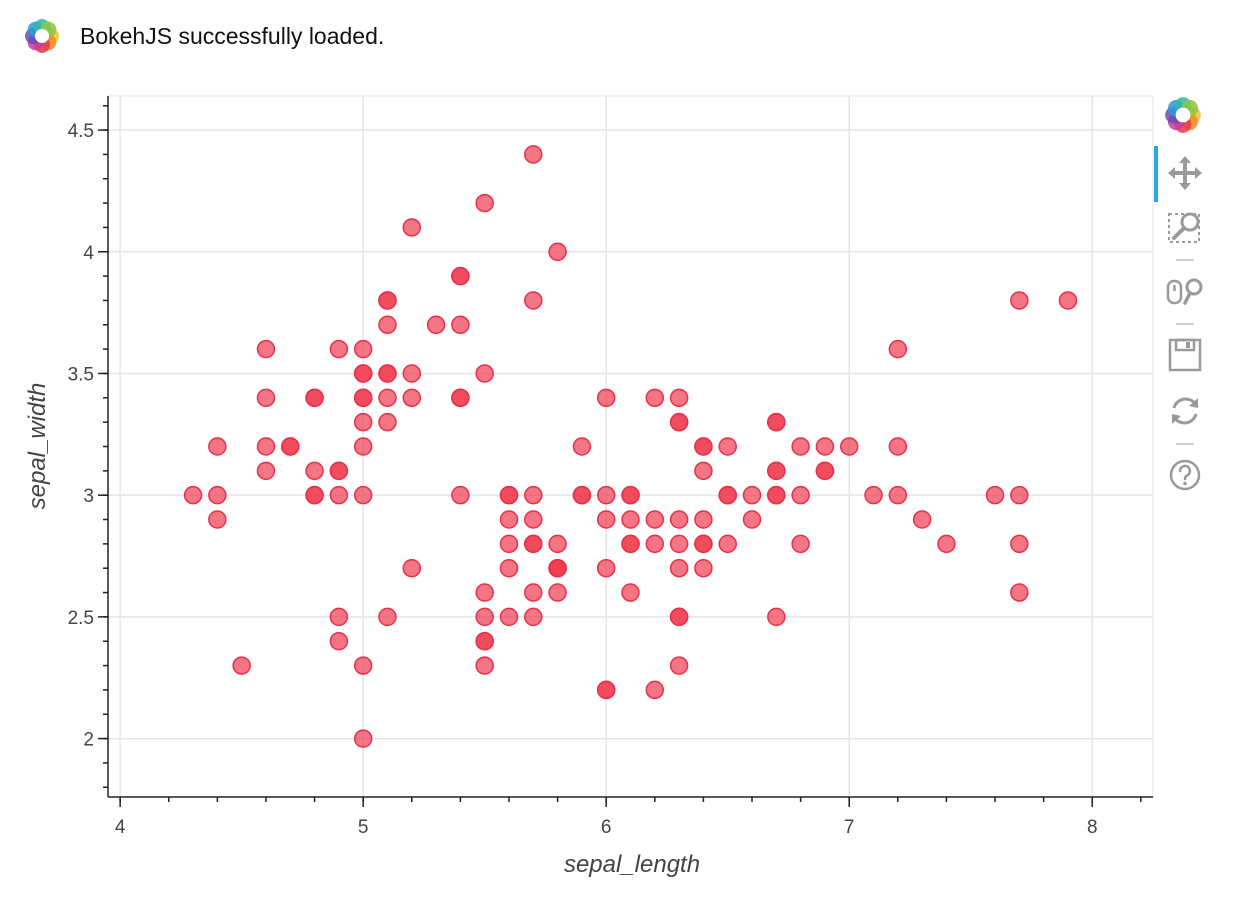 The height and width of the screenshot is (906, 1240). What do you see at coordinates (1092, 827) in the screenshot?
I see `x-tick-label: 8` at bounding box center [1092, 827].